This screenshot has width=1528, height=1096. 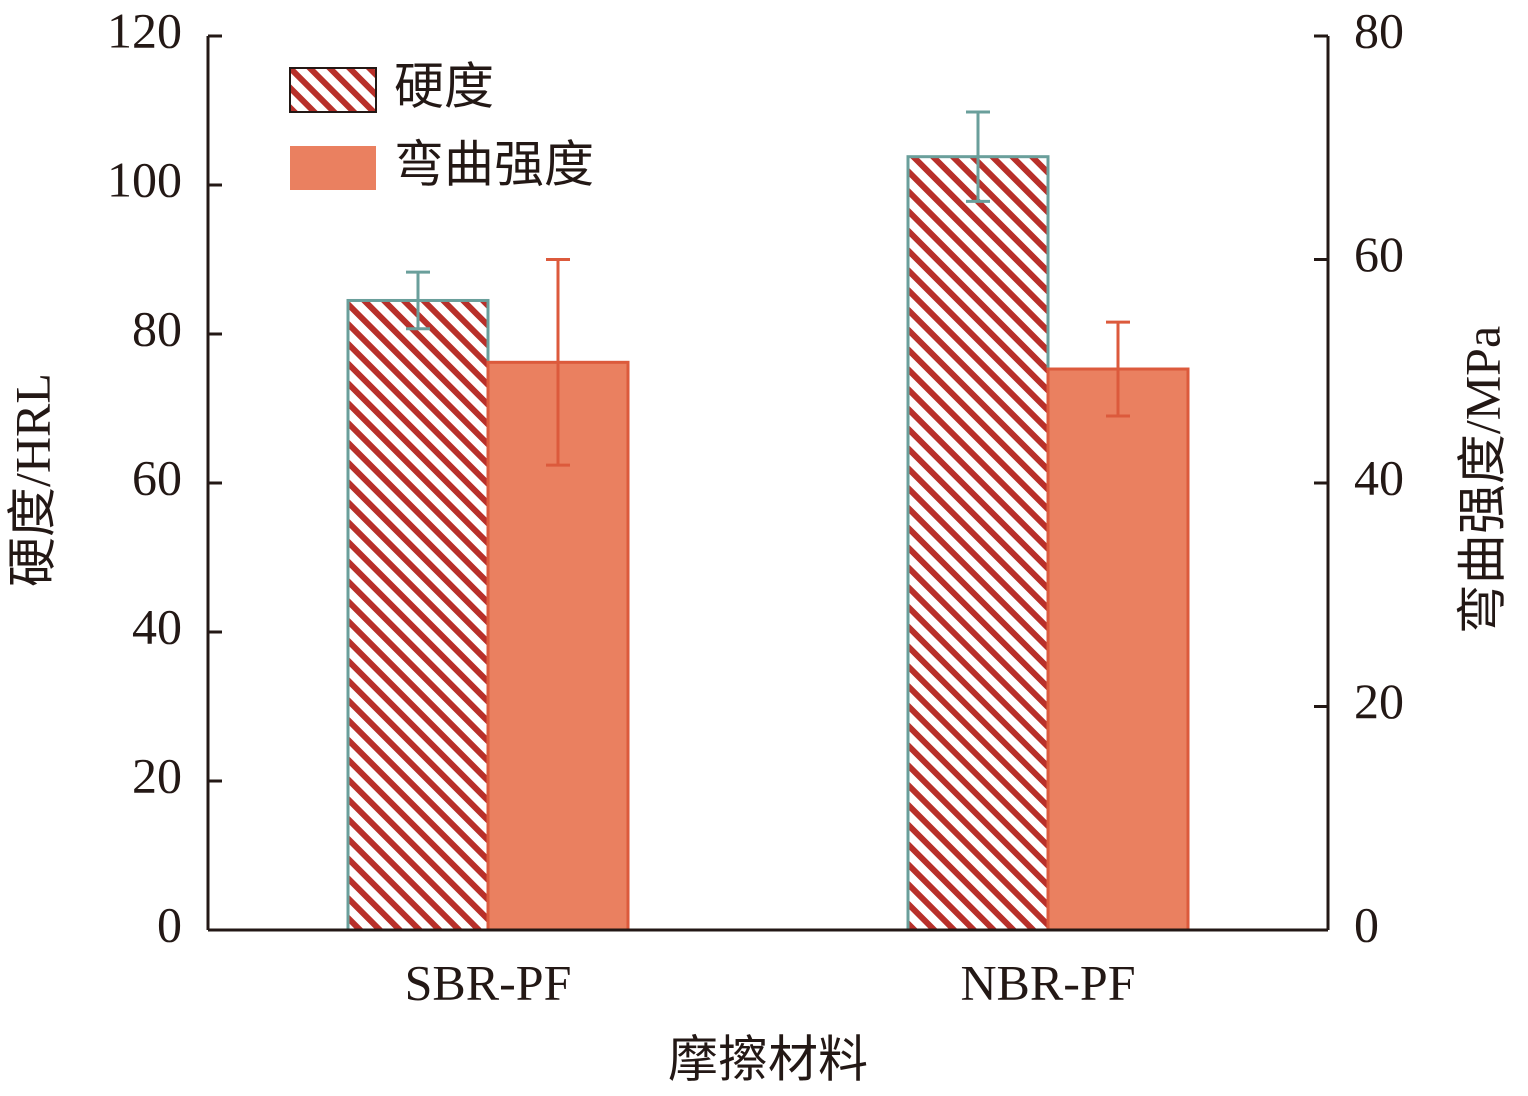 I want to click on y2-tick-label: 40, so click(x=1379, y=477).